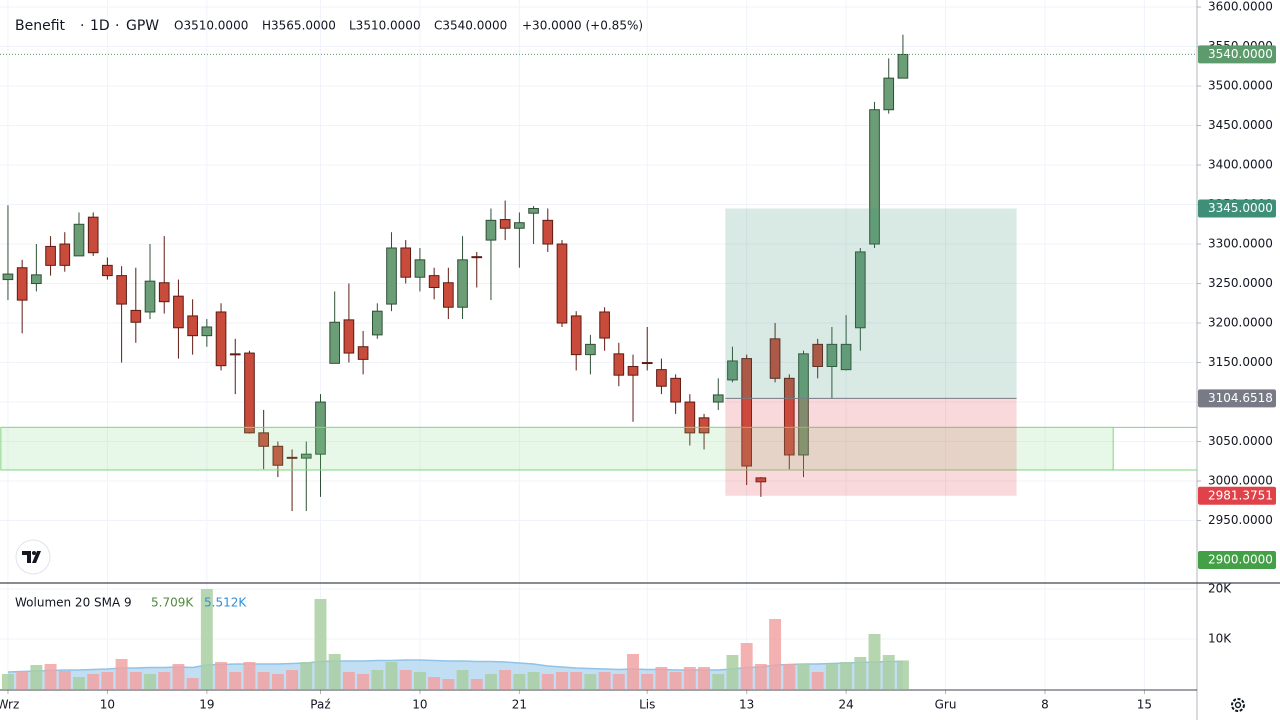 The height and width of the screenshot is (720, 1280). What do you see at coordinates (142, 26) in the screenshot?
I see `exchange: GPW` at bounding box center [142, 26].